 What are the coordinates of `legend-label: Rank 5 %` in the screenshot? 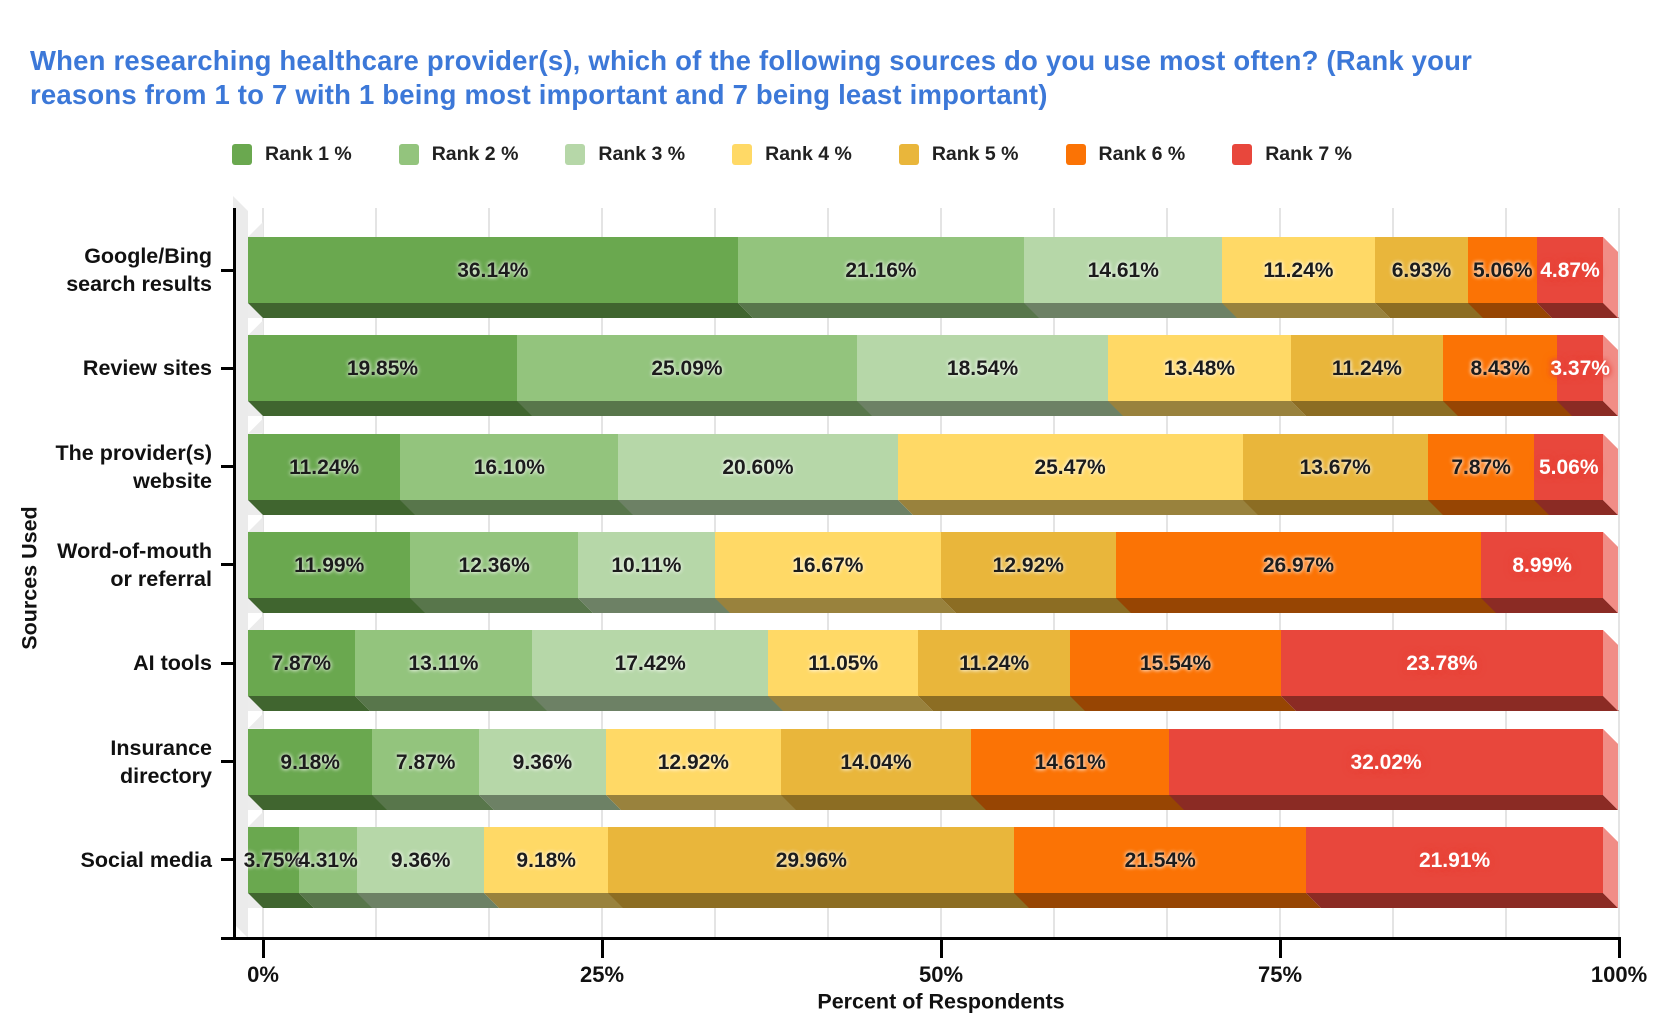 It's located at (975, 154).